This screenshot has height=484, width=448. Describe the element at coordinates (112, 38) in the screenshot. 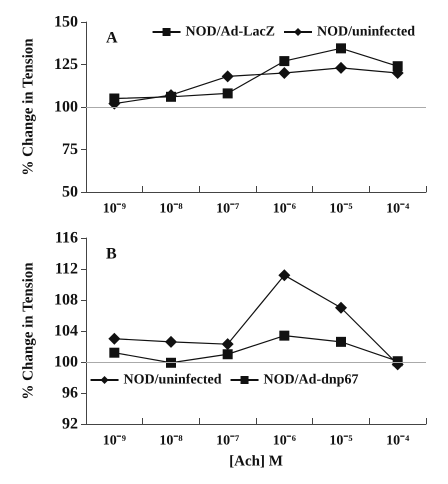

I see `annotation: A` at that location.